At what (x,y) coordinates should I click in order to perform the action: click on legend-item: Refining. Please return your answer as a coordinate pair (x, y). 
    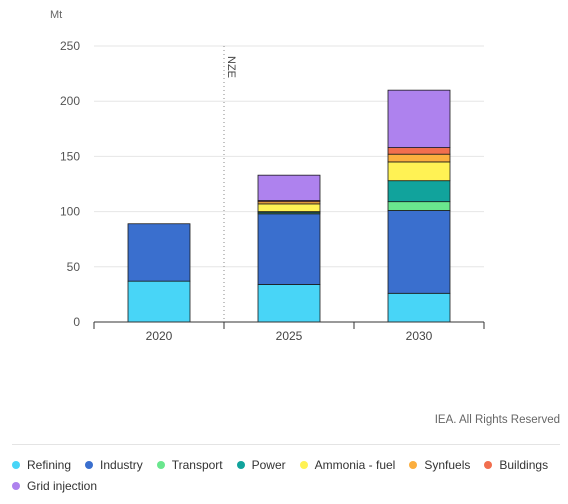
    Looking at the image, I should click on (41, 465).